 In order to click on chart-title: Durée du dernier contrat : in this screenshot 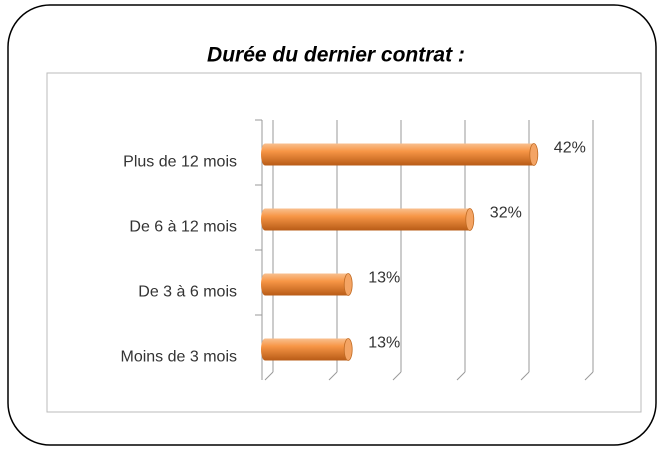, I will do `click(336, 55)`.